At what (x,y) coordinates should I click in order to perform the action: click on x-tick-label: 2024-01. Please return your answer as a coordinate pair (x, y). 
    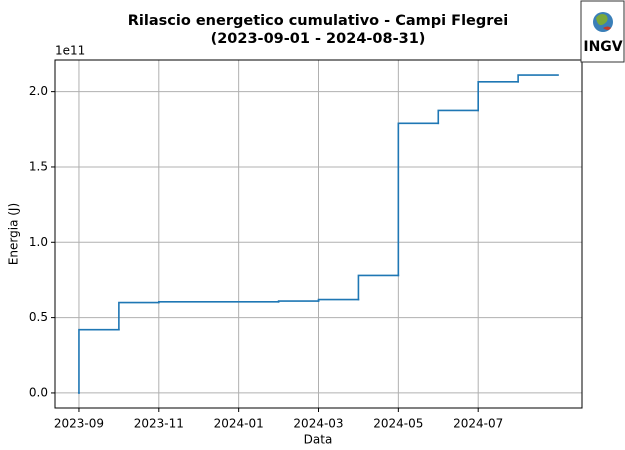
    Looking at the image, I should click on (239, 424).